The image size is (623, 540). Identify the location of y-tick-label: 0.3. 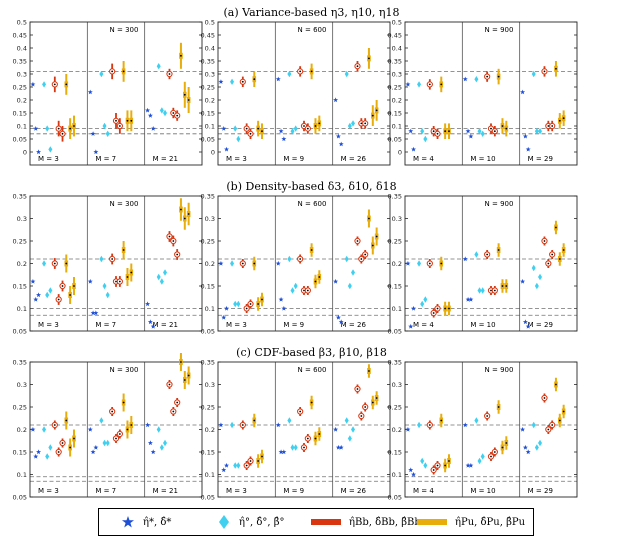
(210, 75).